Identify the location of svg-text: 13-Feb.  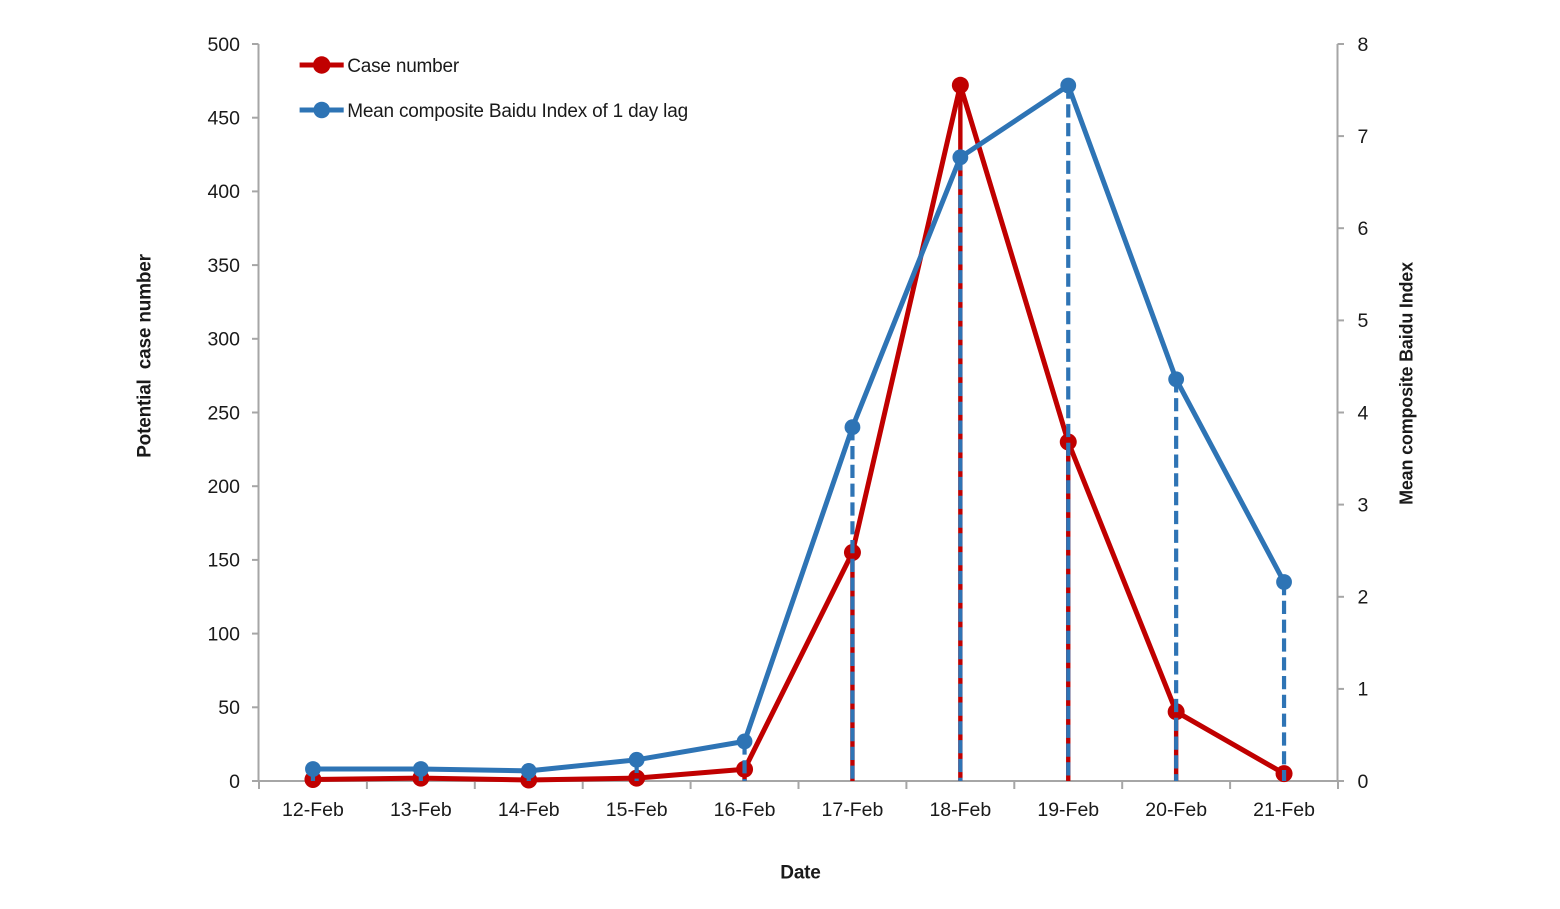
(421, 810).